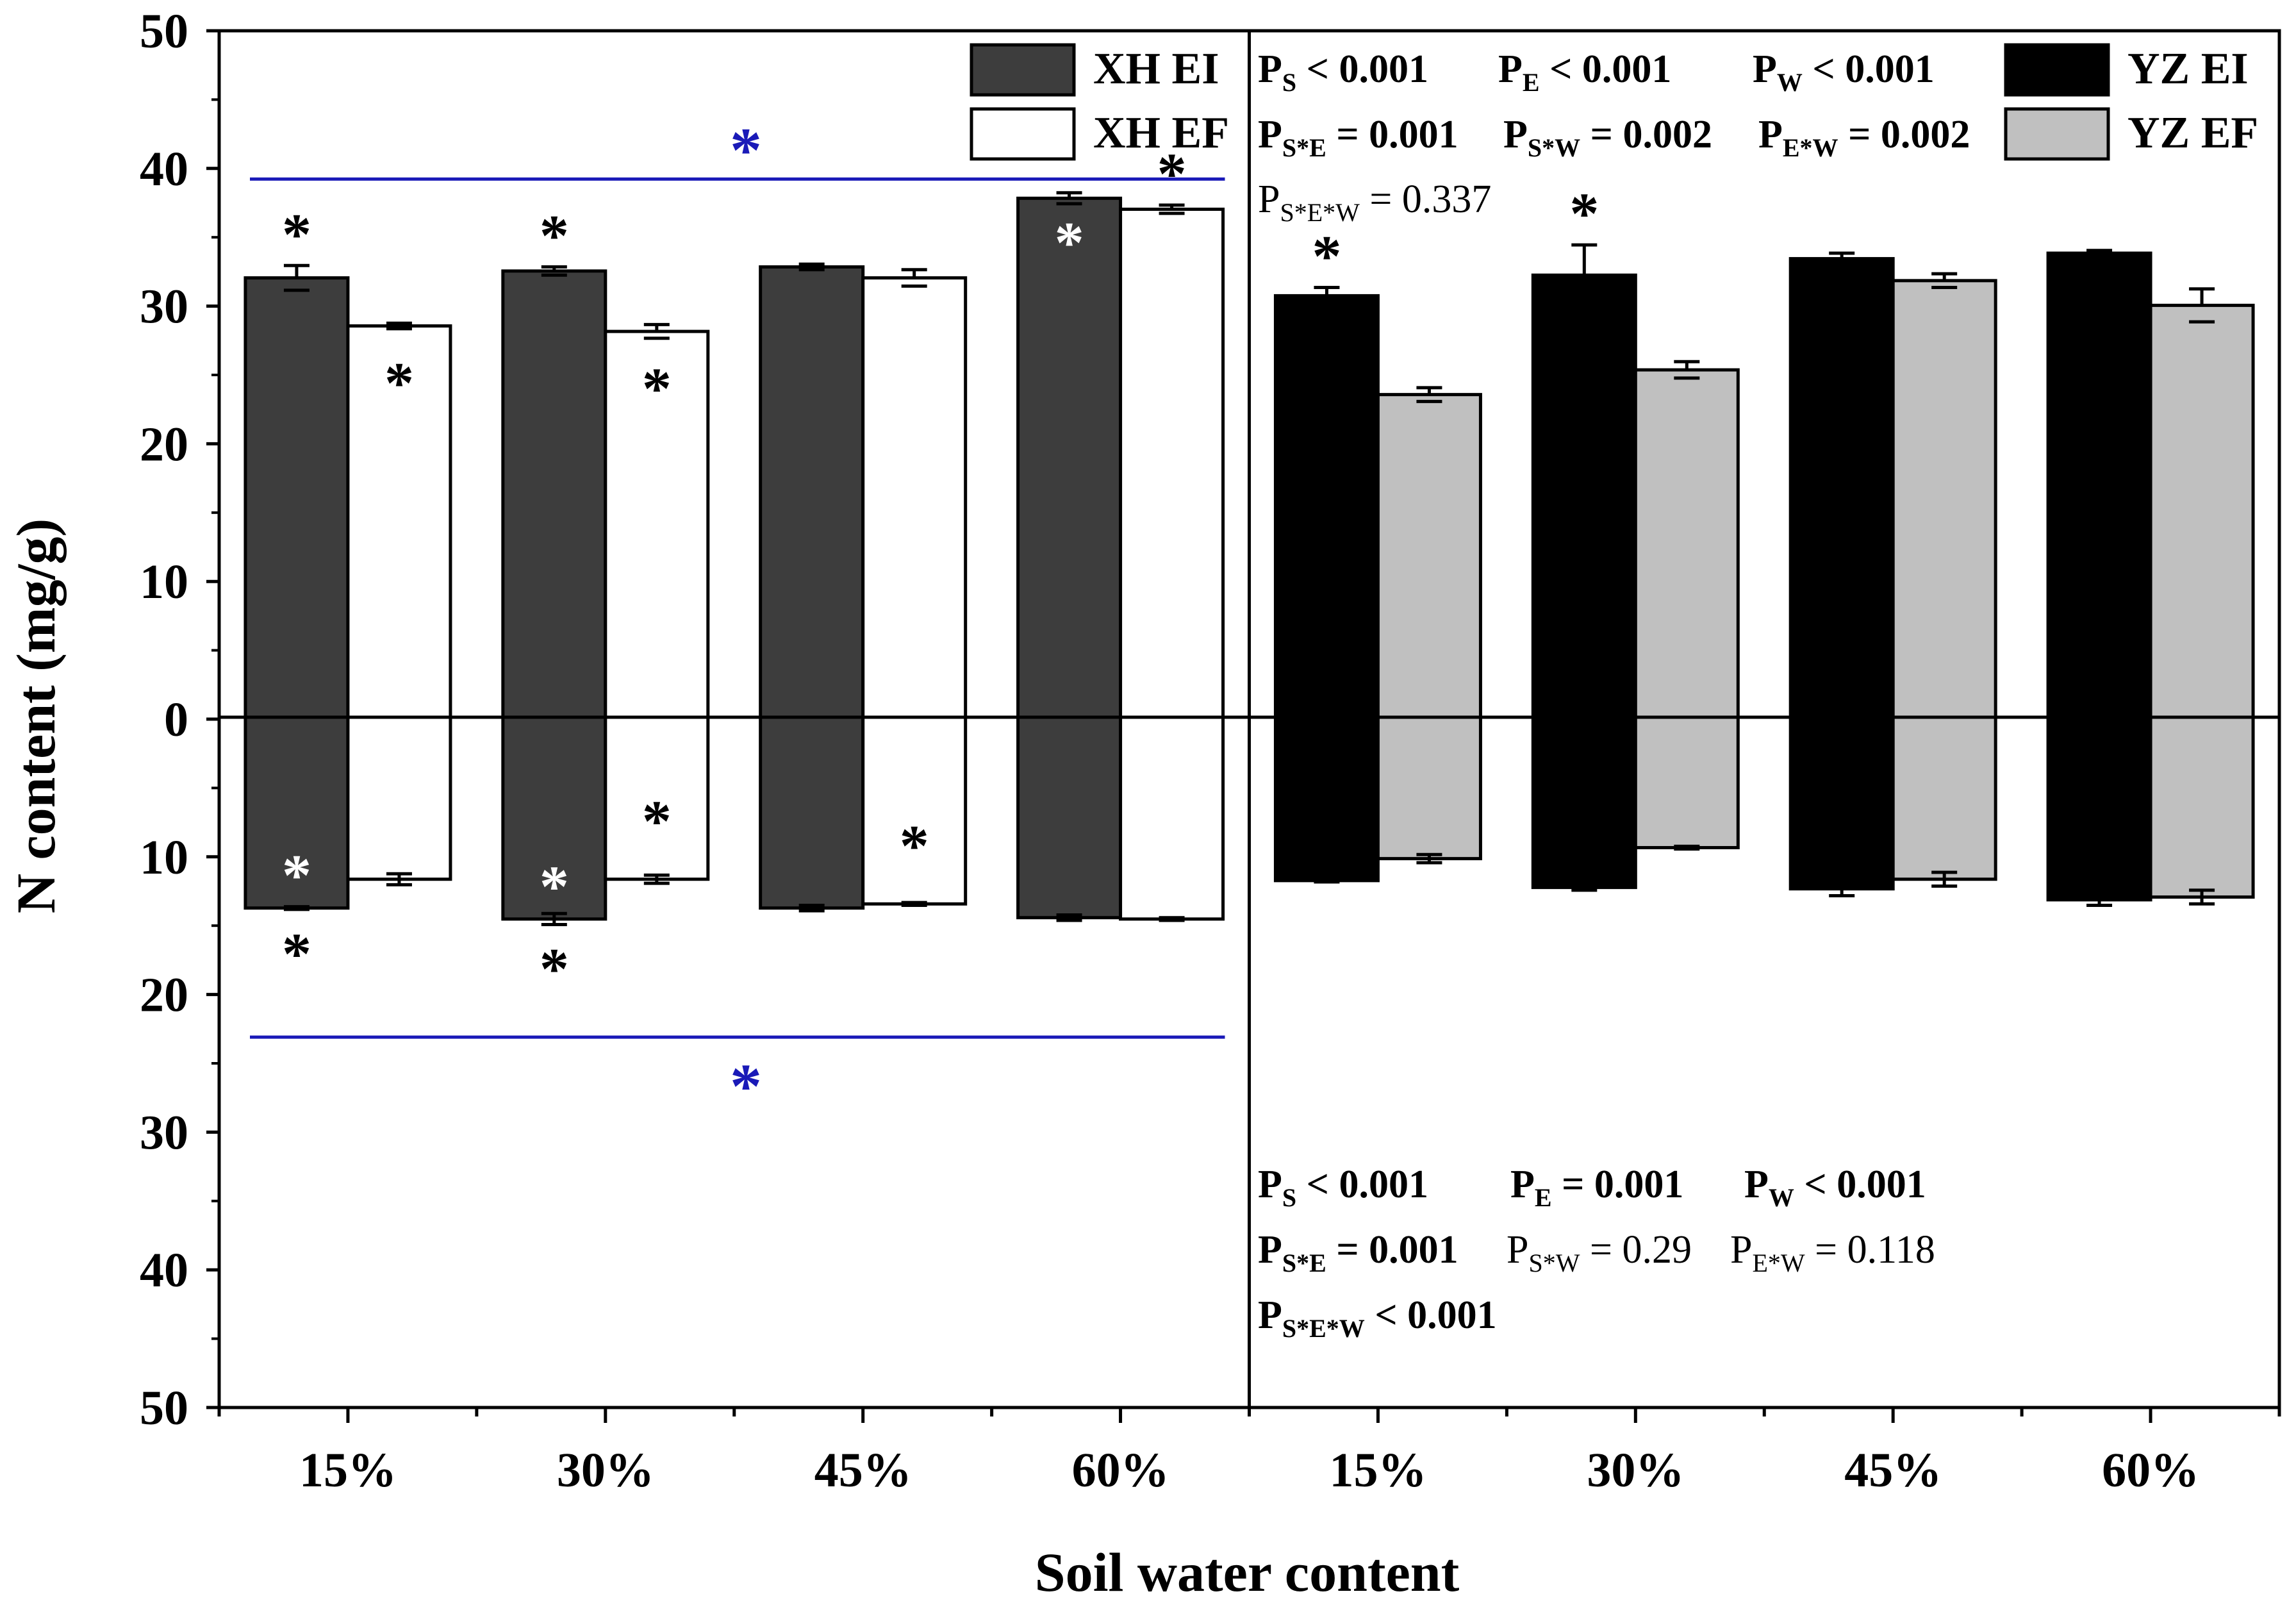 The height and width of the screenshot is (1603, 2296). Describe the element at coordinates (1161, 133) in the screenshot. I see `legend-xh-ef-label: XH EF` at that location.